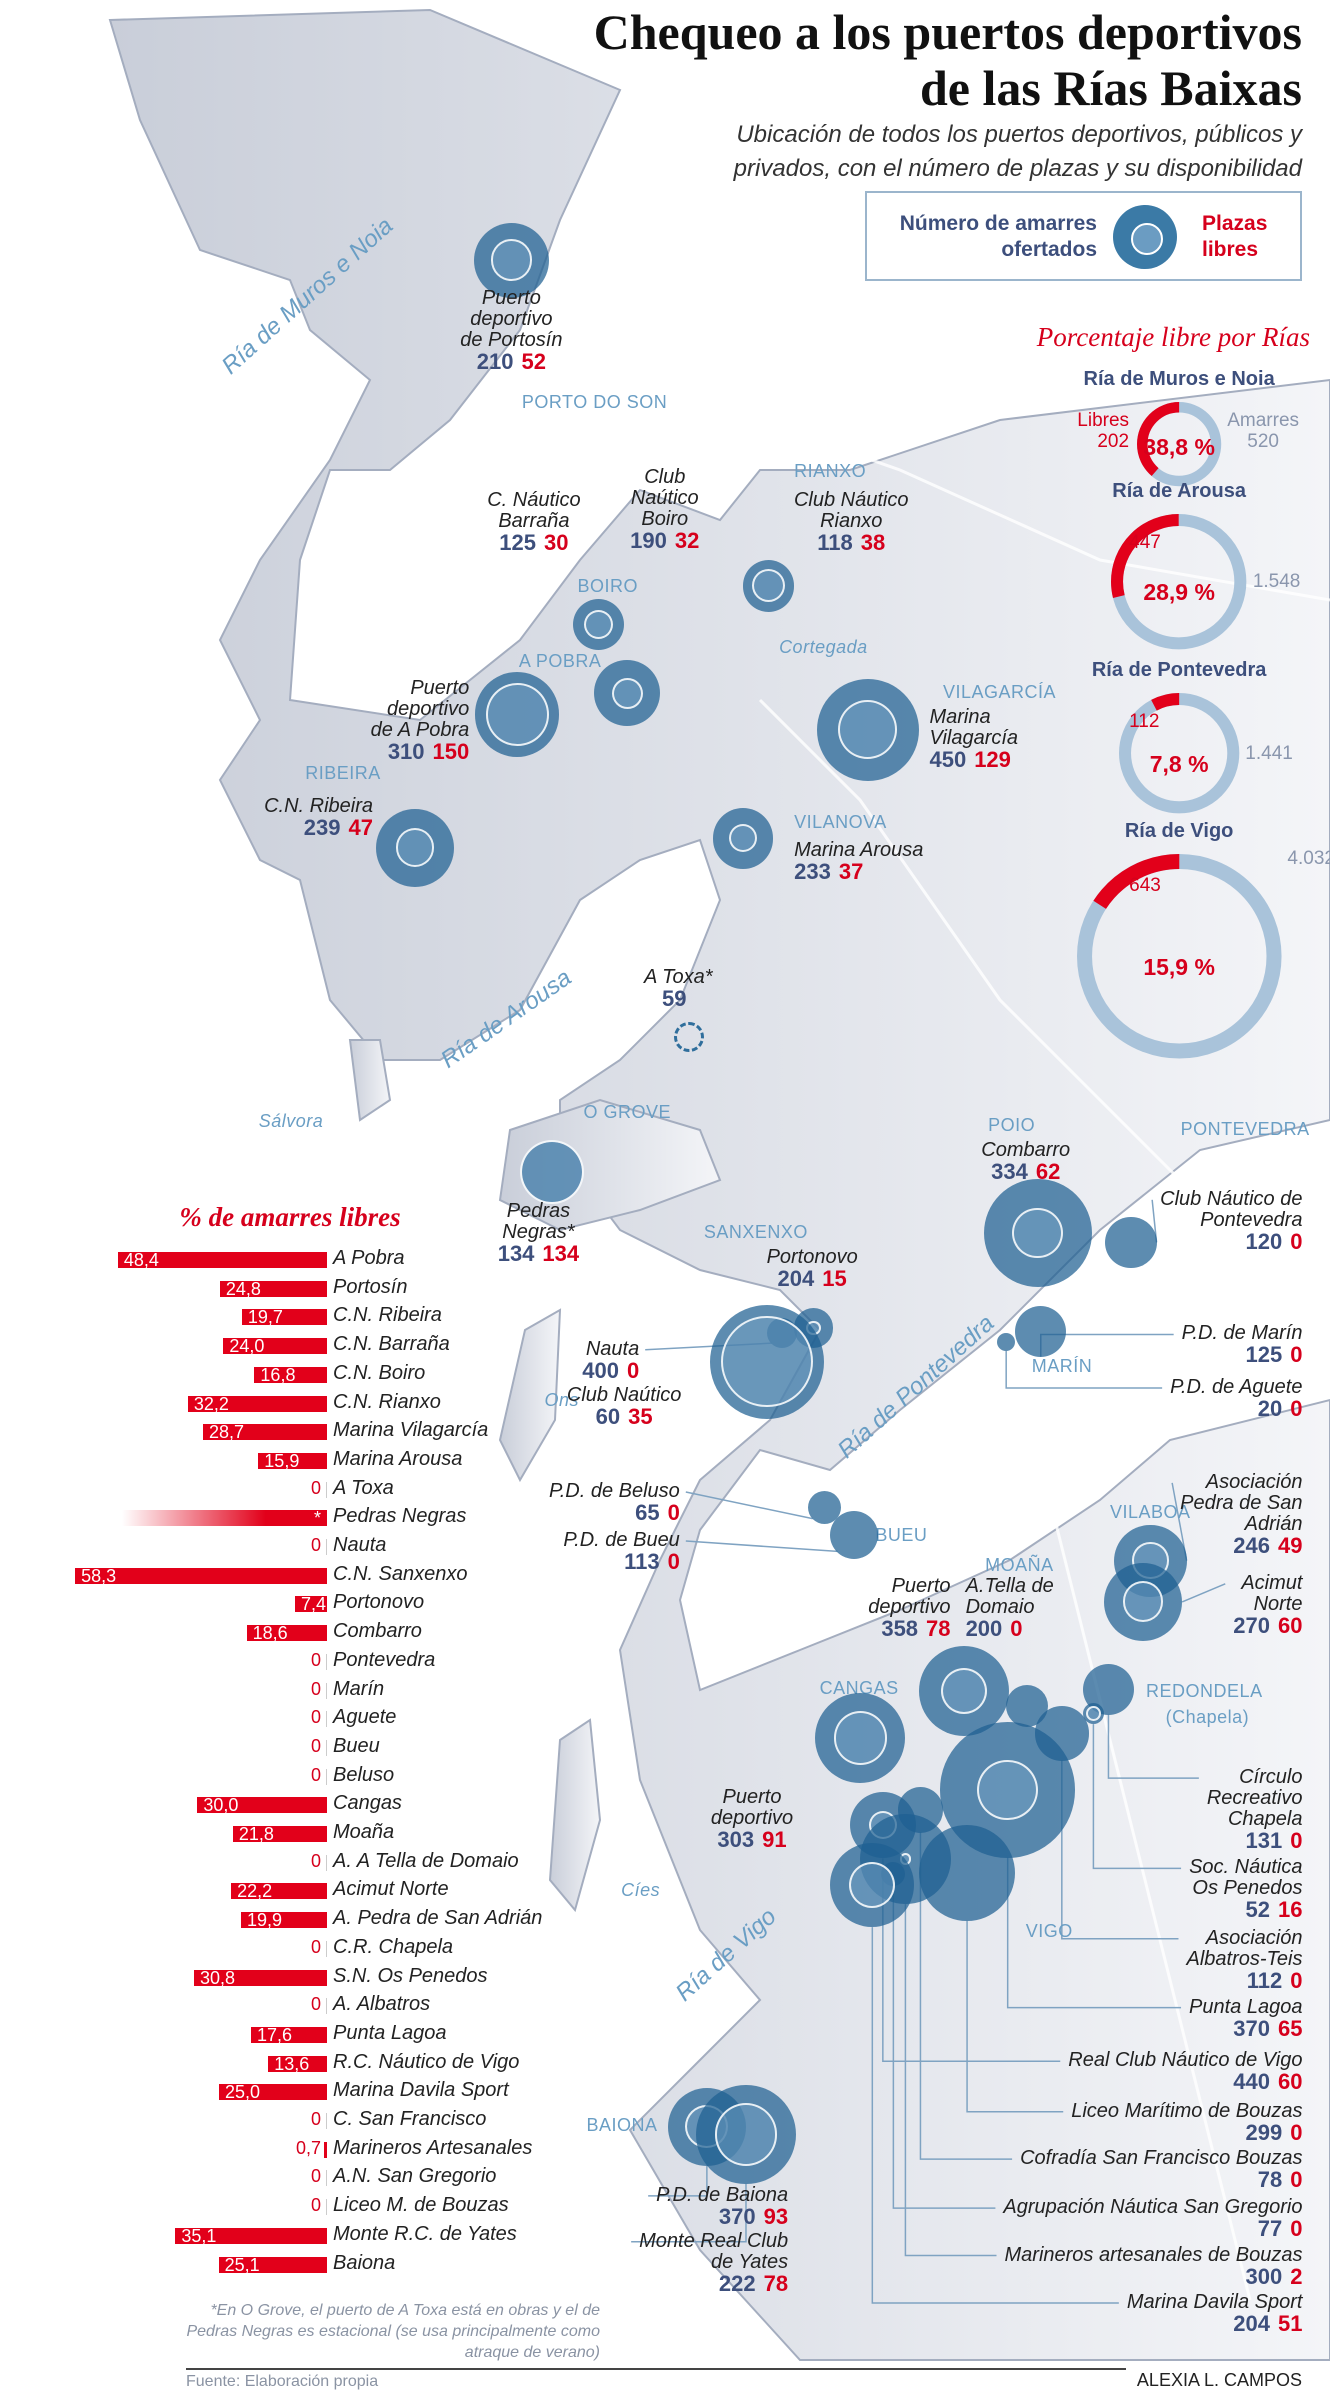 This screenshot has height=2400, width=1330. What do you see at coordinates (642, 1561) in the screenshot?
I see `port-total: 113` at bounding box center [642, 1561].